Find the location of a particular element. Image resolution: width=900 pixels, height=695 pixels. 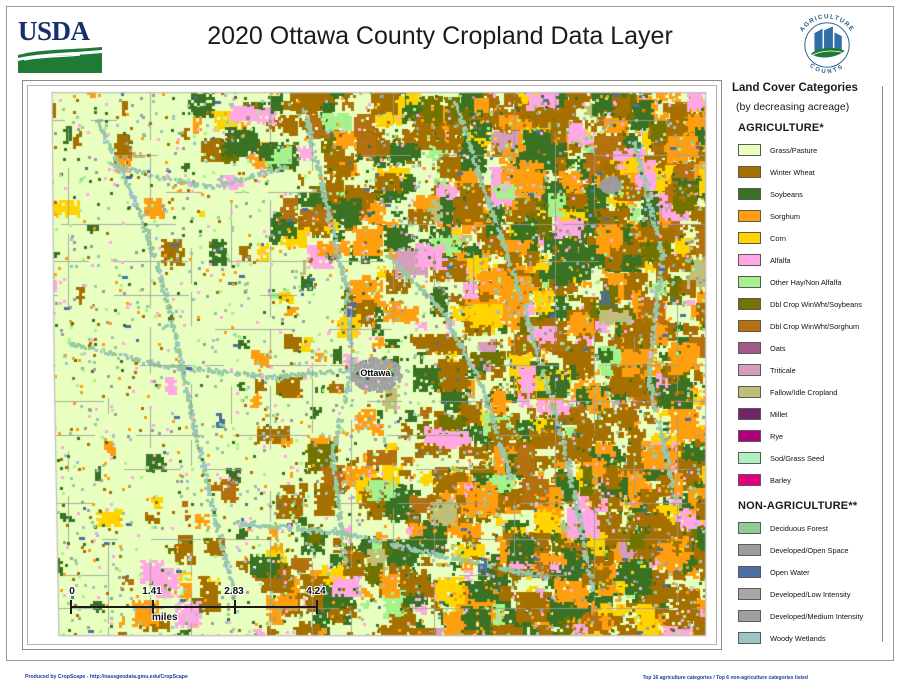

legend-item: Developed/Open Space is located at coordinates (813, 550).